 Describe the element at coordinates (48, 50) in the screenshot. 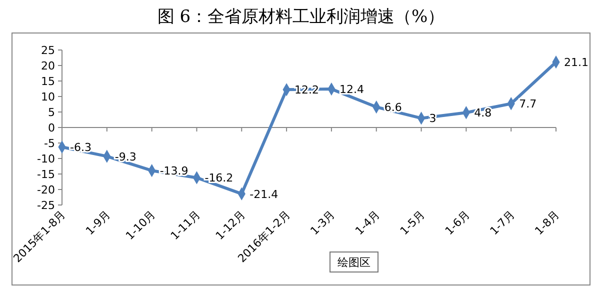

I see `y-tick-label: 25` at that location.